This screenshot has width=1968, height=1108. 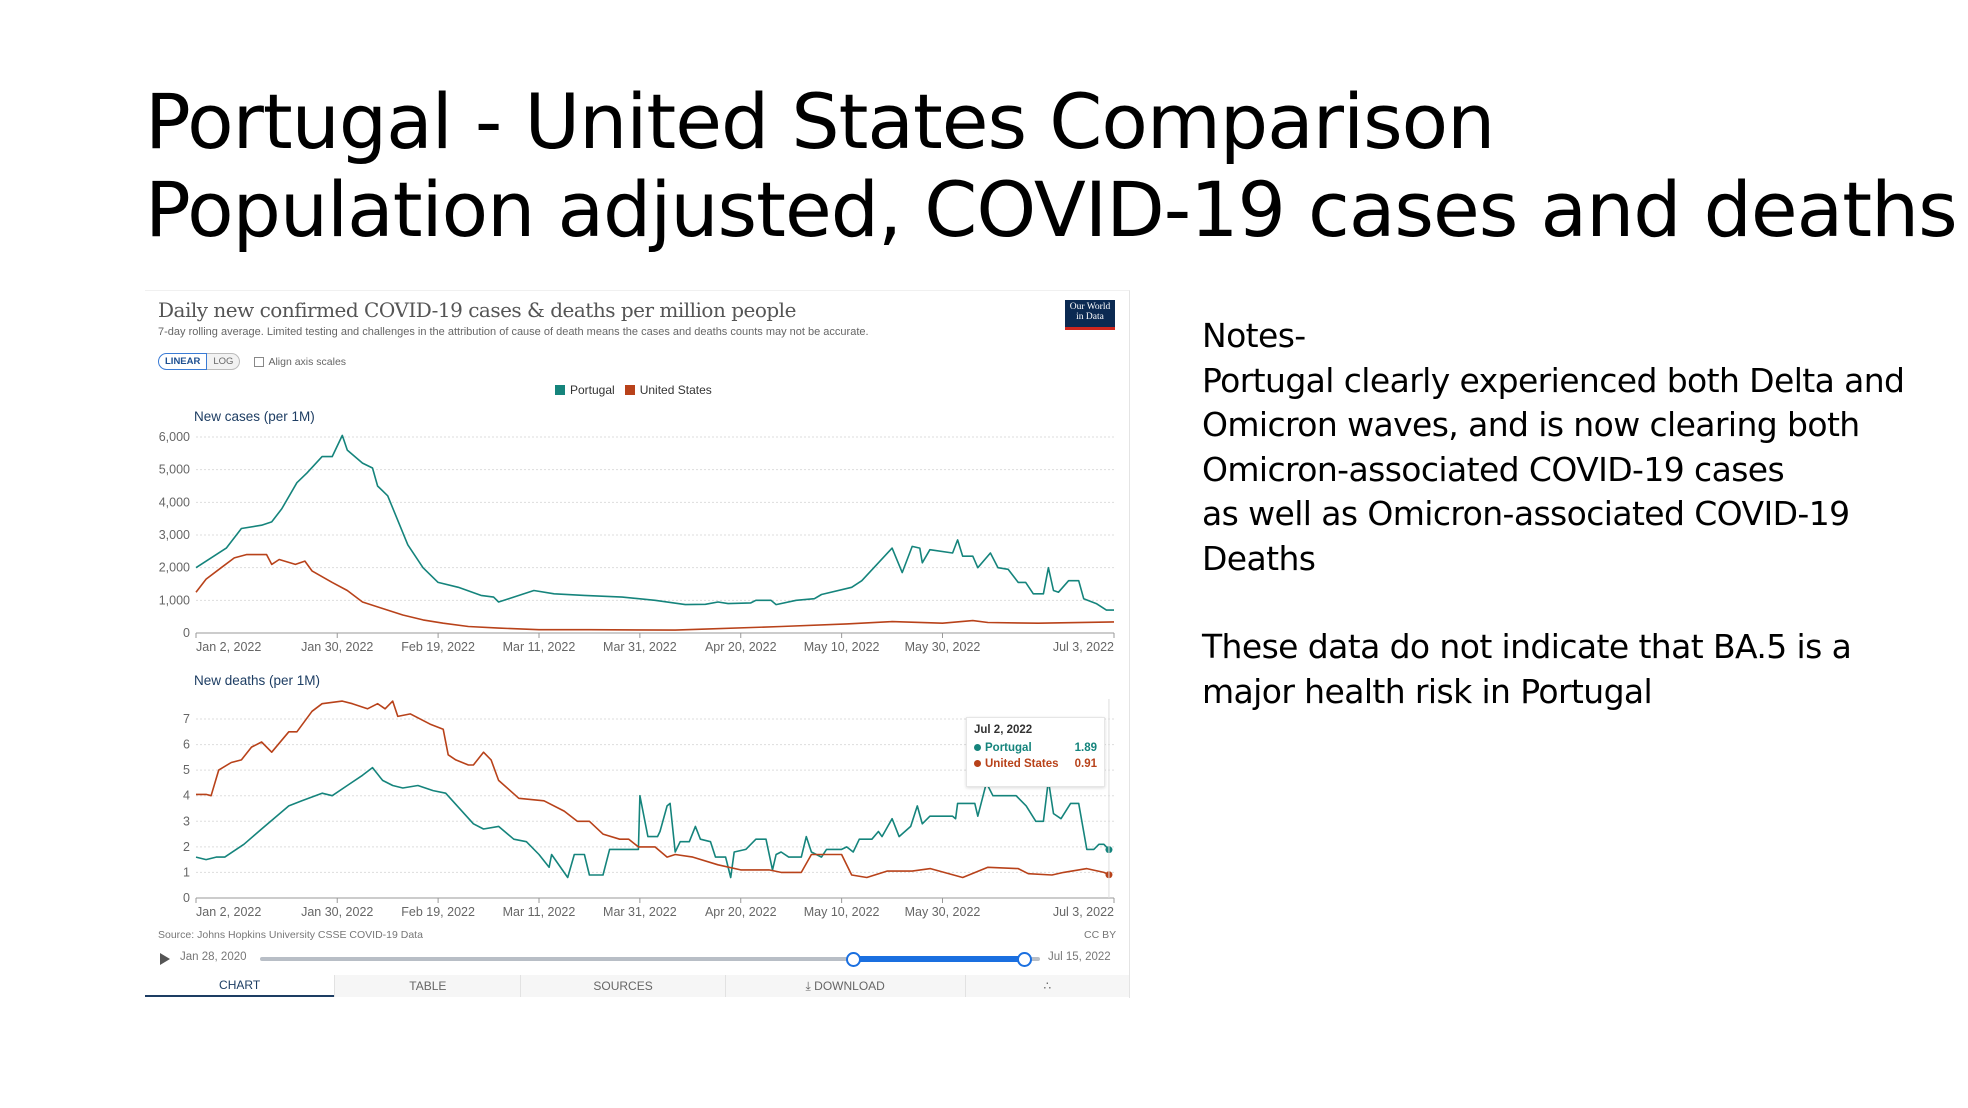 What do you see at coordinates (186, 745) in the screenshot?
I see `y-tick-label: 6` at bounding box center [186, 745].